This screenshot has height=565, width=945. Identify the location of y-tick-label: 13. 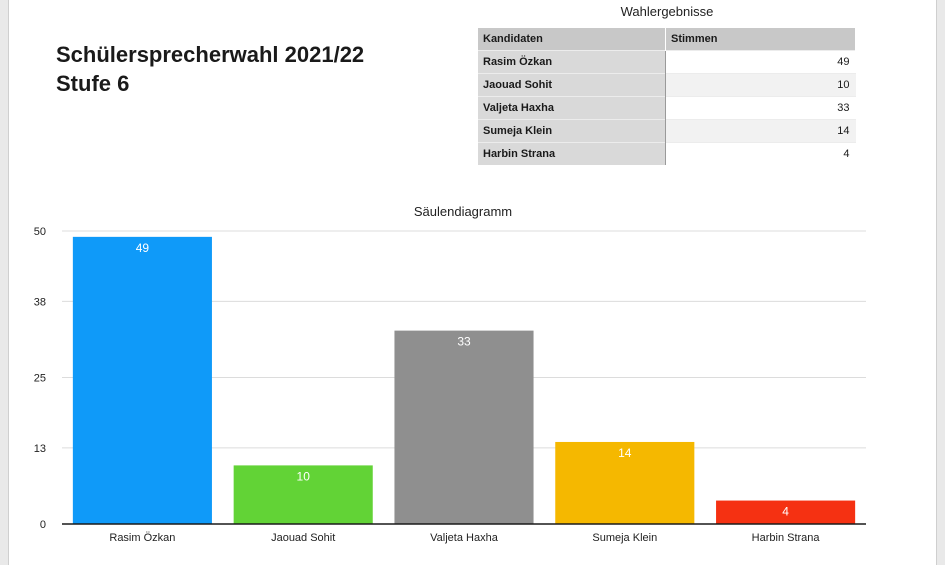
(40, 449).